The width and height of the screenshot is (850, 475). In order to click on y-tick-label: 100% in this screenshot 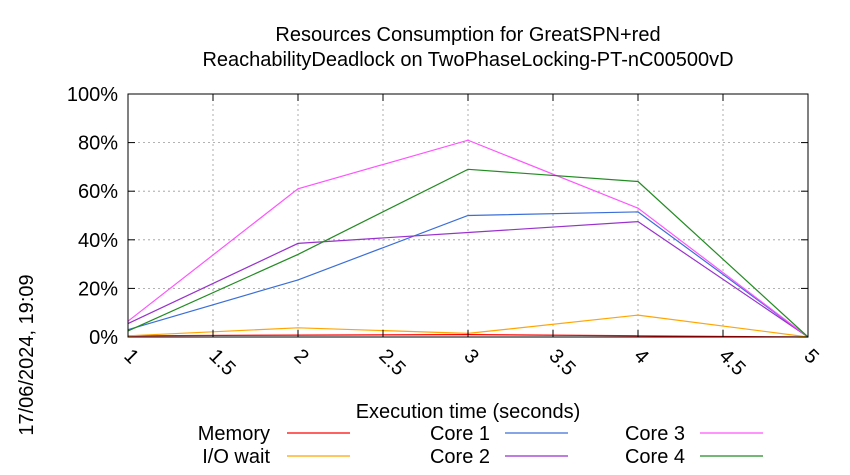, I will do `click(92, 95)`.